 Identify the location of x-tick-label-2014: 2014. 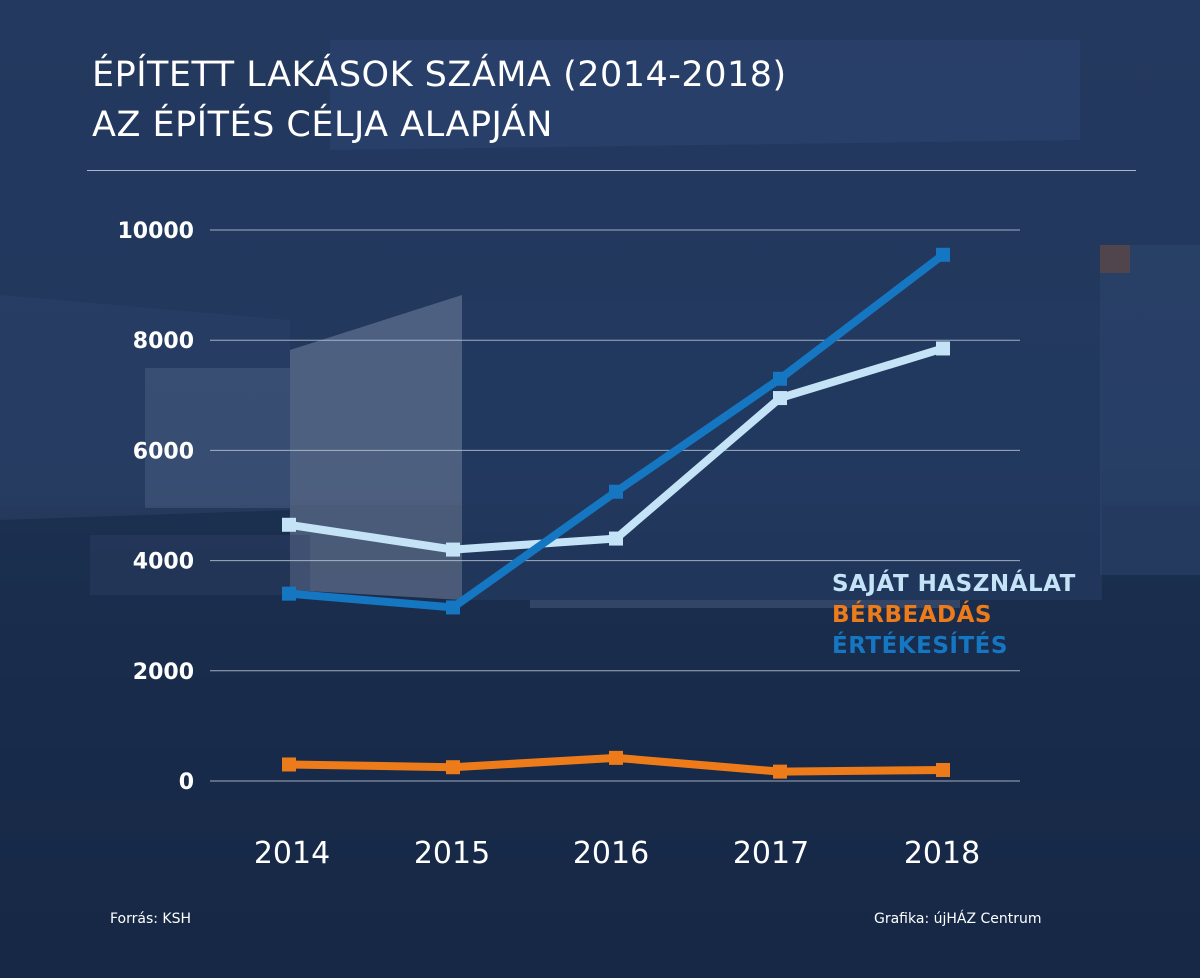
(292, 853).